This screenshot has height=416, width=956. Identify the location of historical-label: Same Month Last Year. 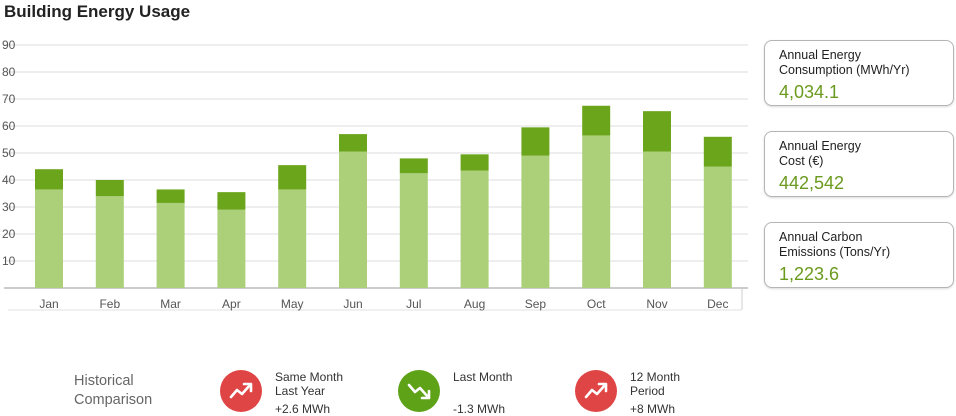
(309, 384).